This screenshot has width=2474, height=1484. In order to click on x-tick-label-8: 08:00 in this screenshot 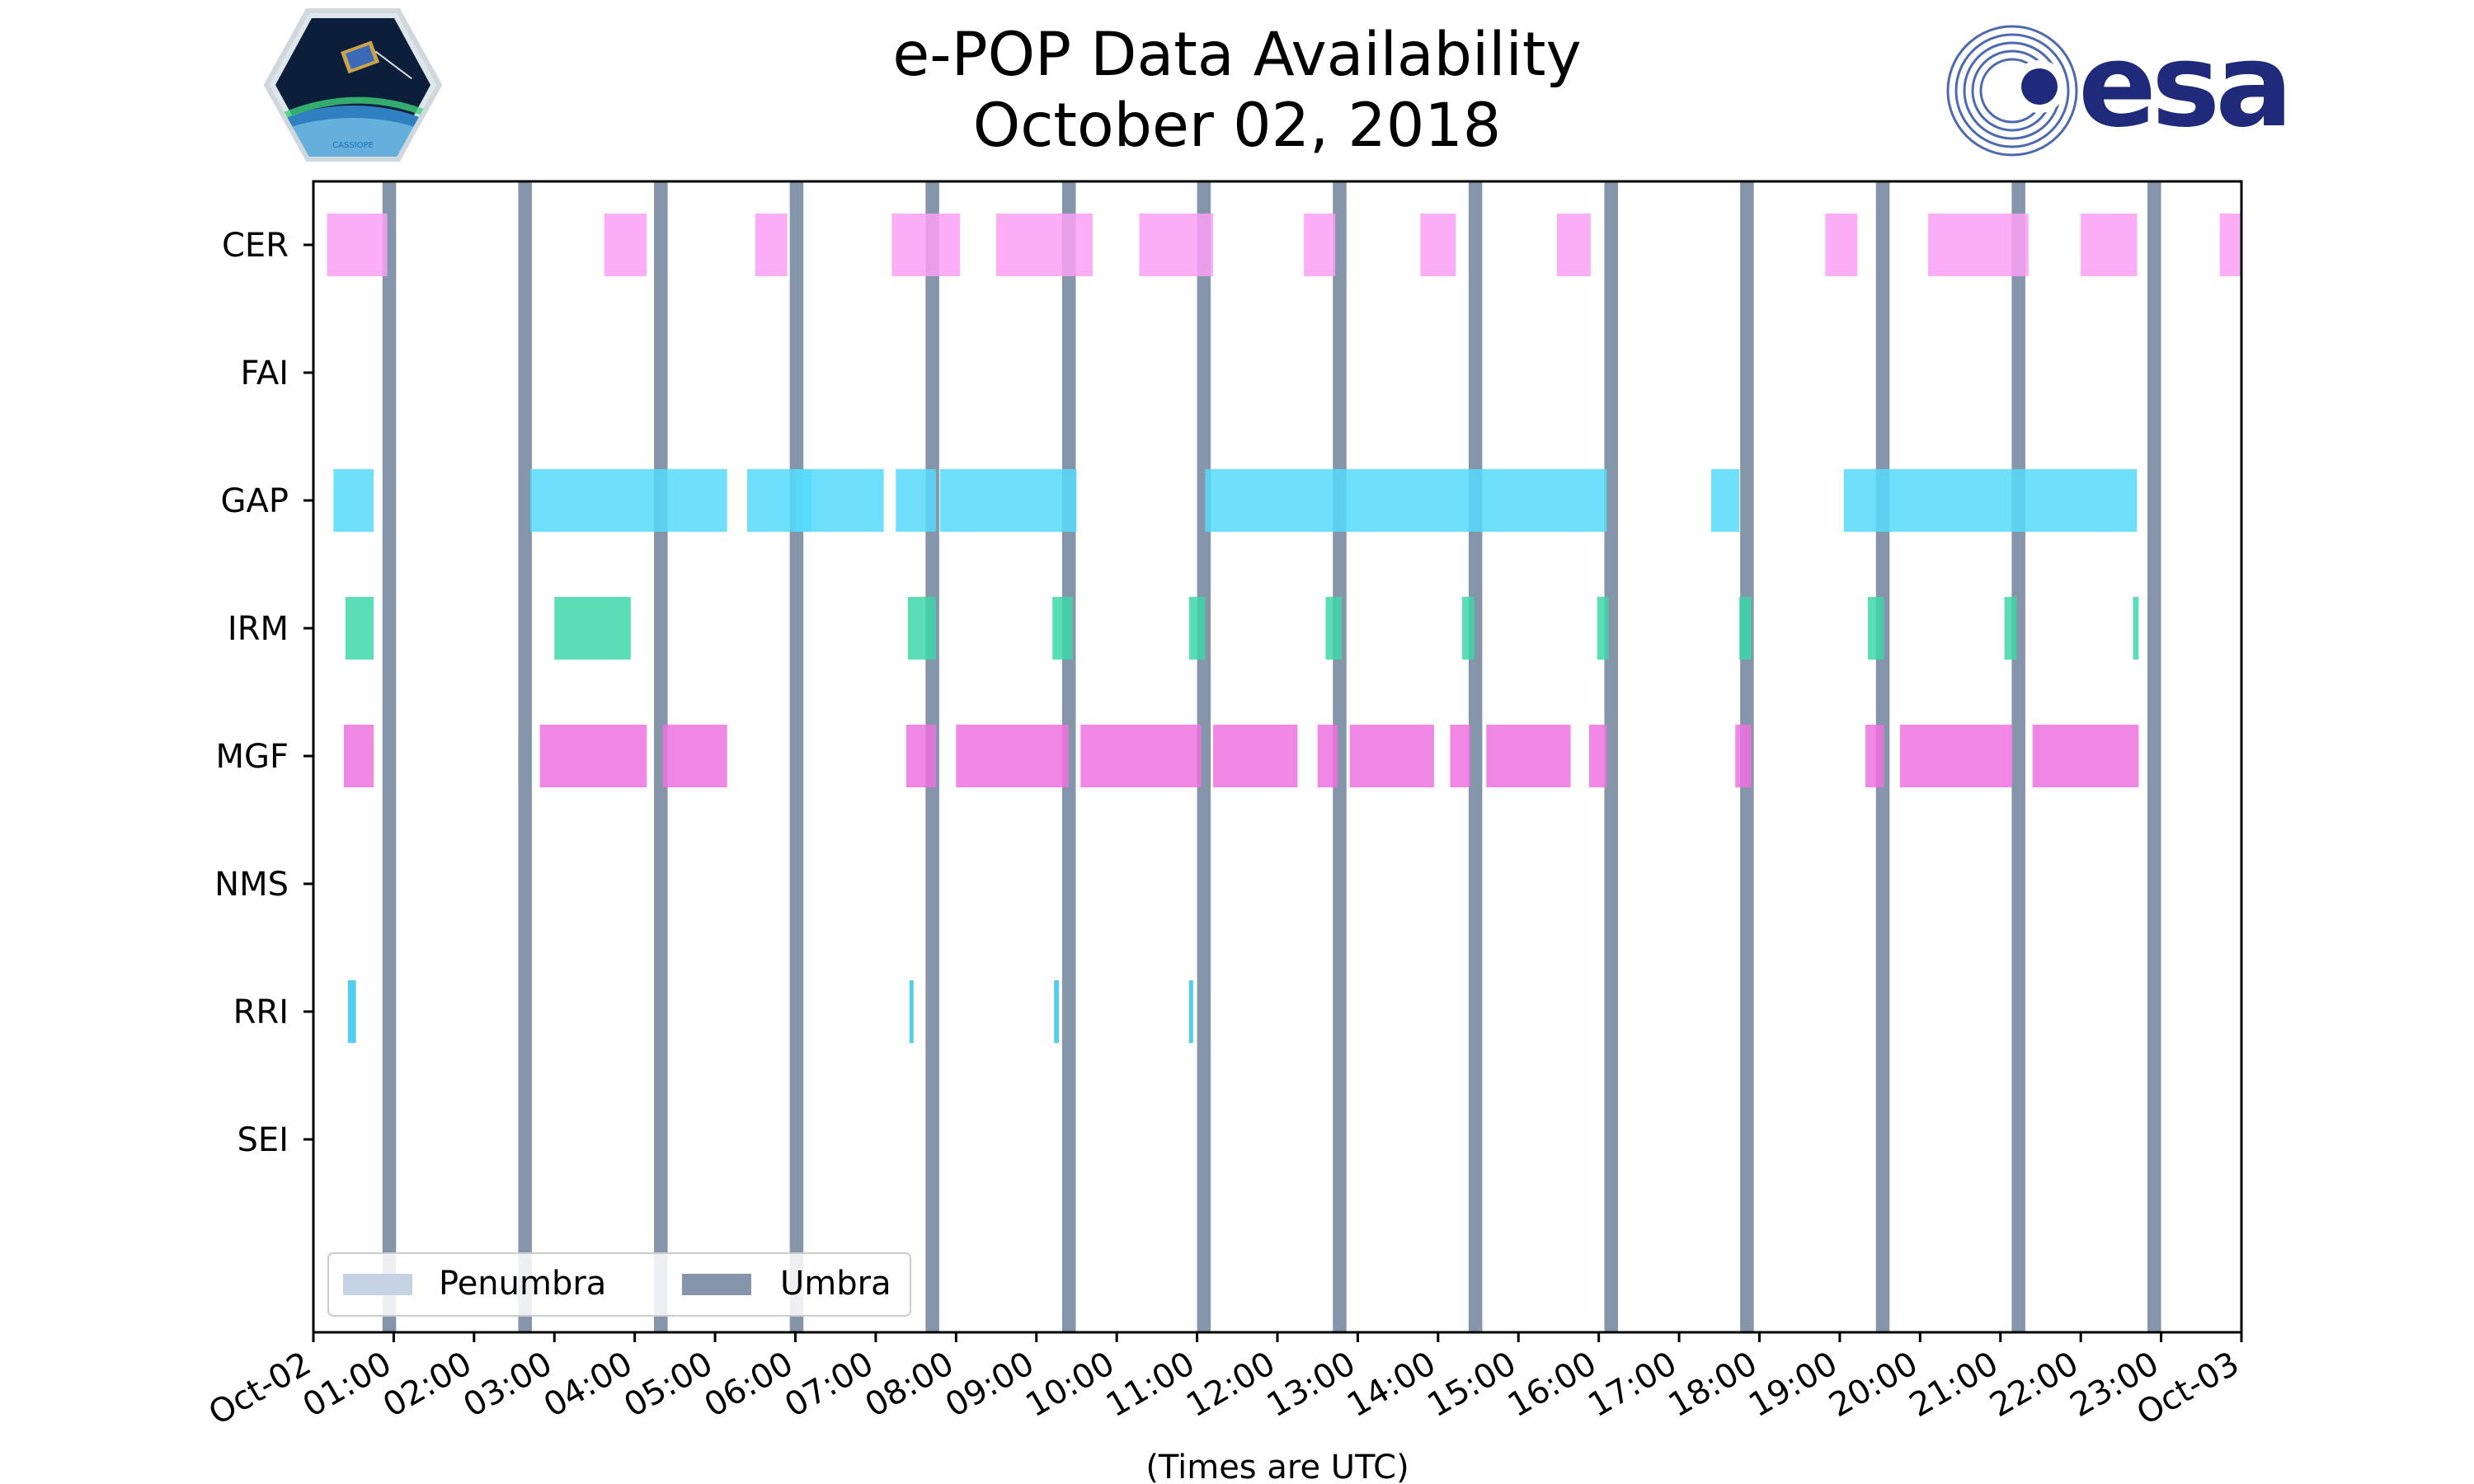, I will do `click(909, 1385)`.